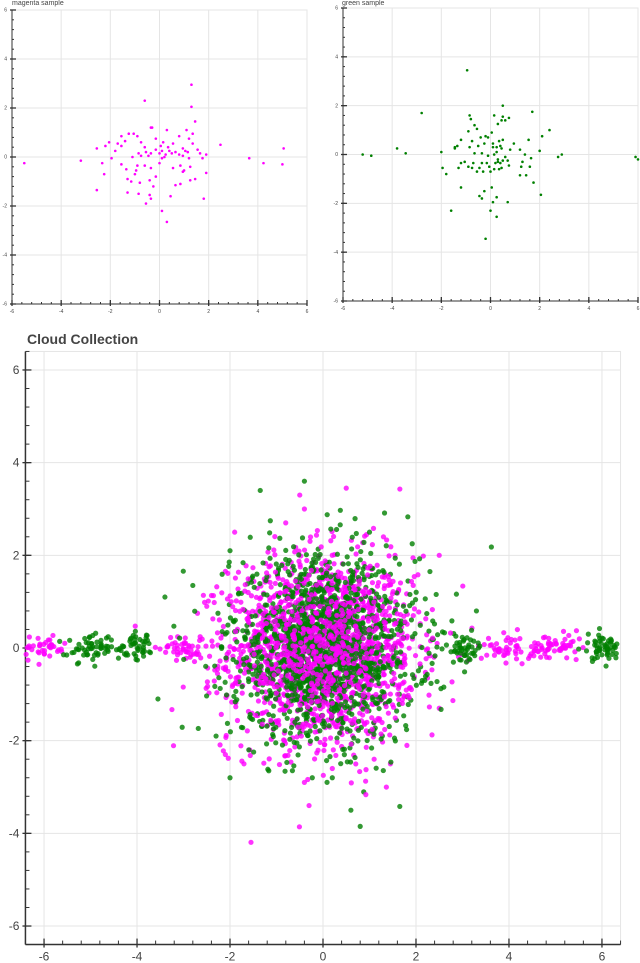  What do you see at coordinates (311, 659) in the screenshot?
I see `series-magenta-overlay` at bounding box center [311, 659].